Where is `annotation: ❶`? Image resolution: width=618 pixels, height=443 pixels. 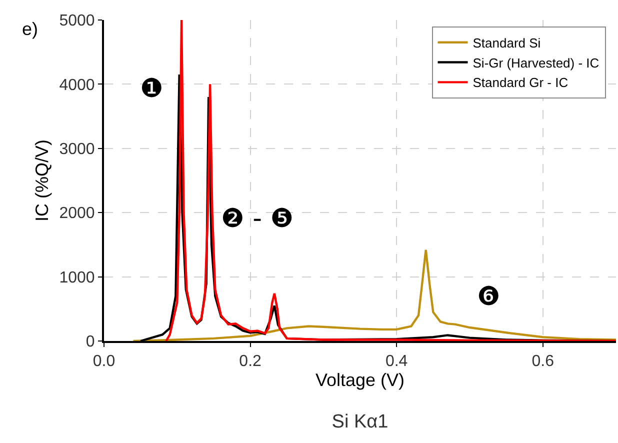 annotation: ❶ is located at coordinates (152, 89).